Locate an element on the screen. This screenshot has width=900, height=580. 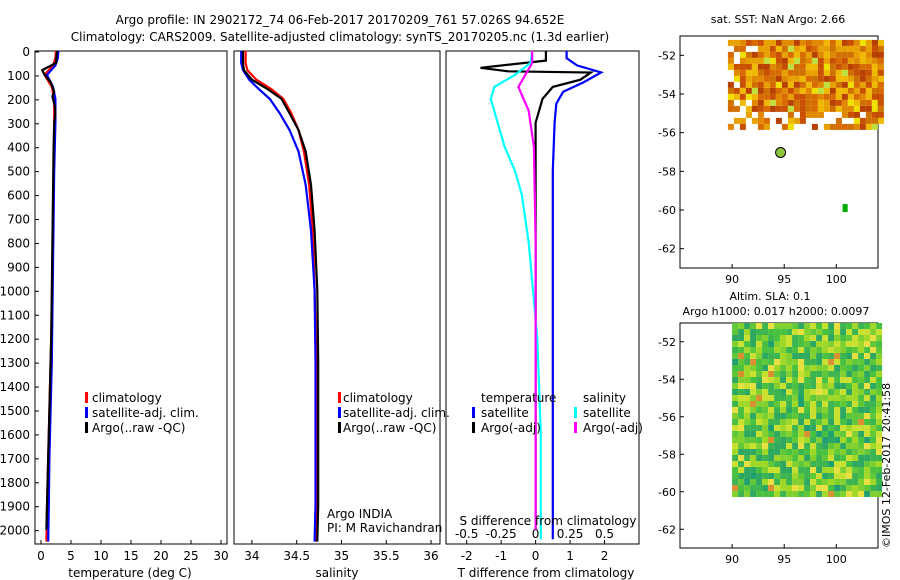
lon-tick-label: 100 is located at coordinates (836, 559).